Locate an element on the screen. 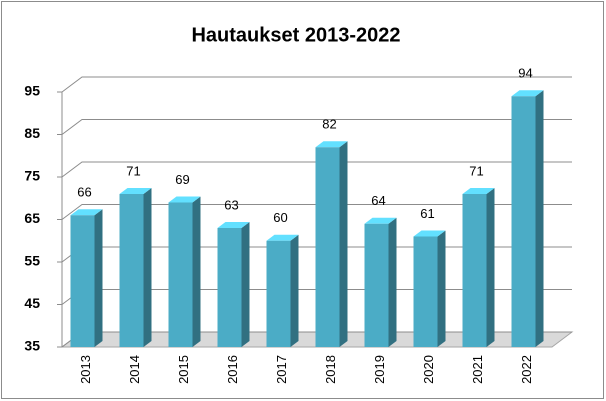 This screenshot has height=401, width=606. y-tick-label: 65 is located at coordinates (32, 218).